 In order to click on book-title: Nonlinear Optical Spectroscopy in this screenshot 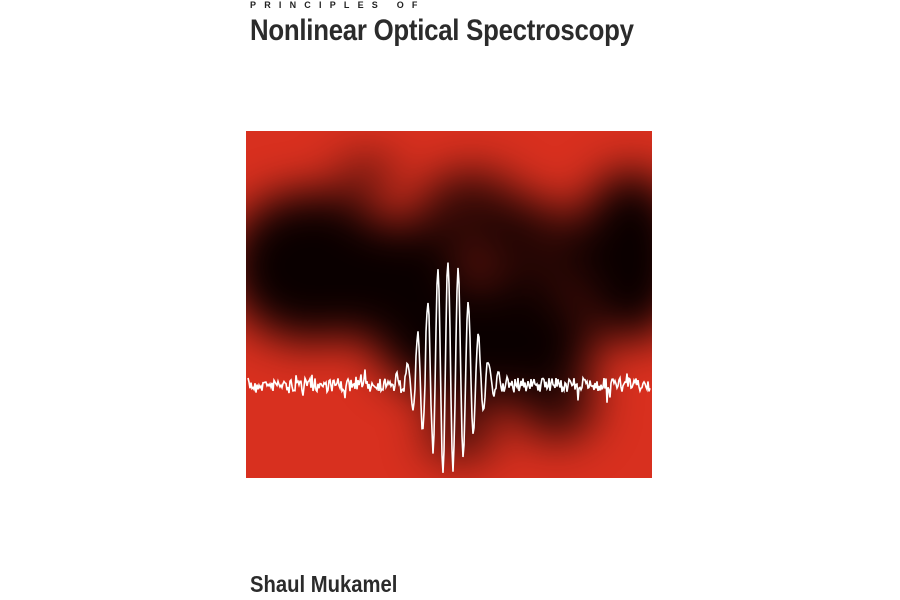, I will do `click(442, 30)`.